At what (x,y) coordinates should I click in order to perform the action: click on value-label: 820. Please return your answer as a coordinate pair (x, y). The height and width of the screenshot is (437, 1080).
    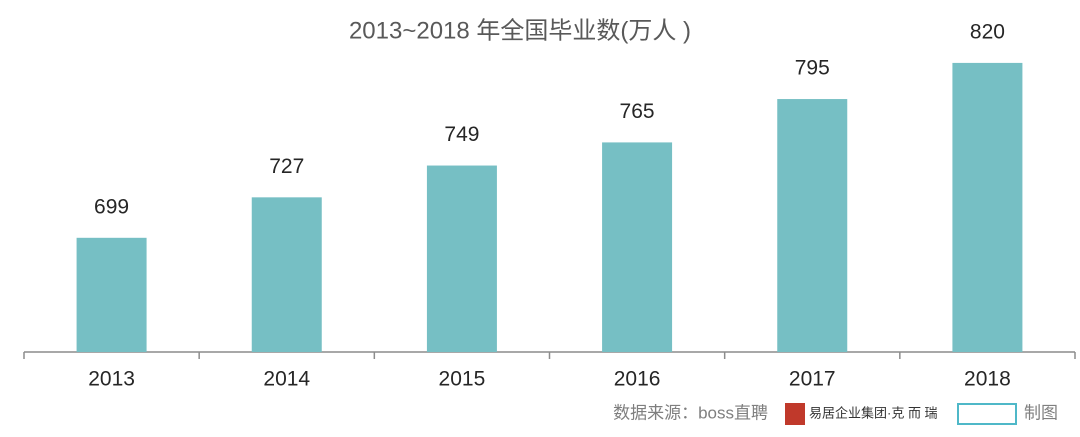
    Looking at the image, I should click on (987, 31).